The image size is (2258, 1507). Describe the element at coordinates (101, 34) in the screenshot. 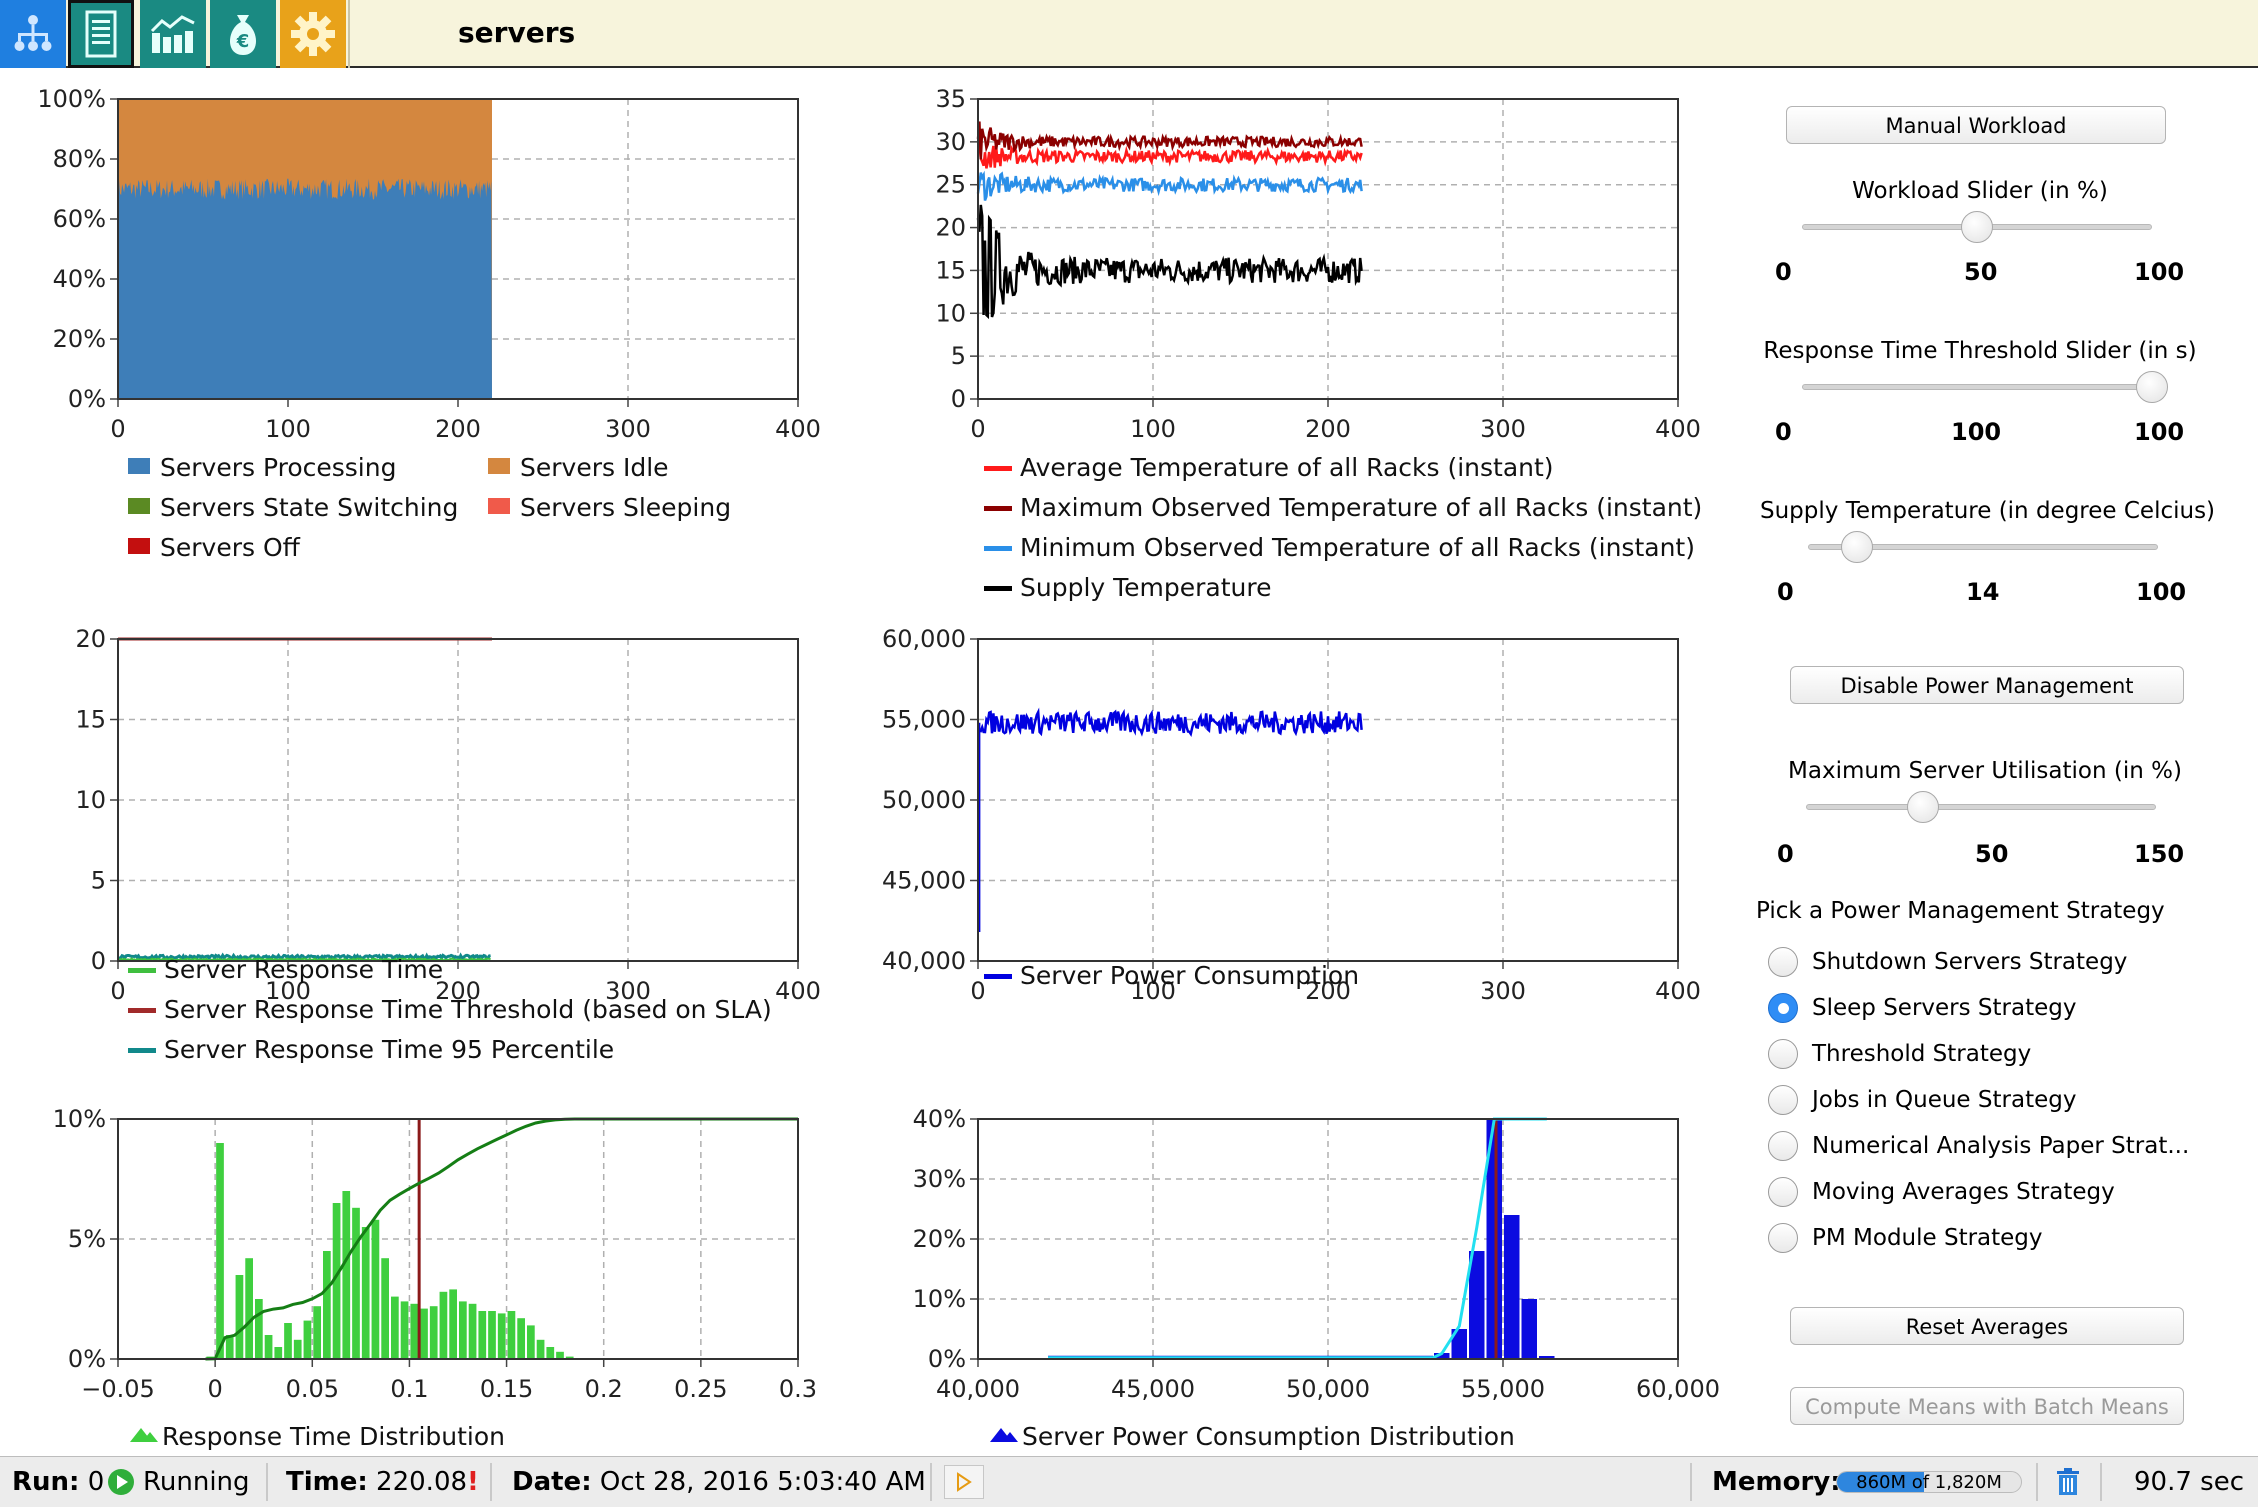

I see `servers-view-button` at that location.